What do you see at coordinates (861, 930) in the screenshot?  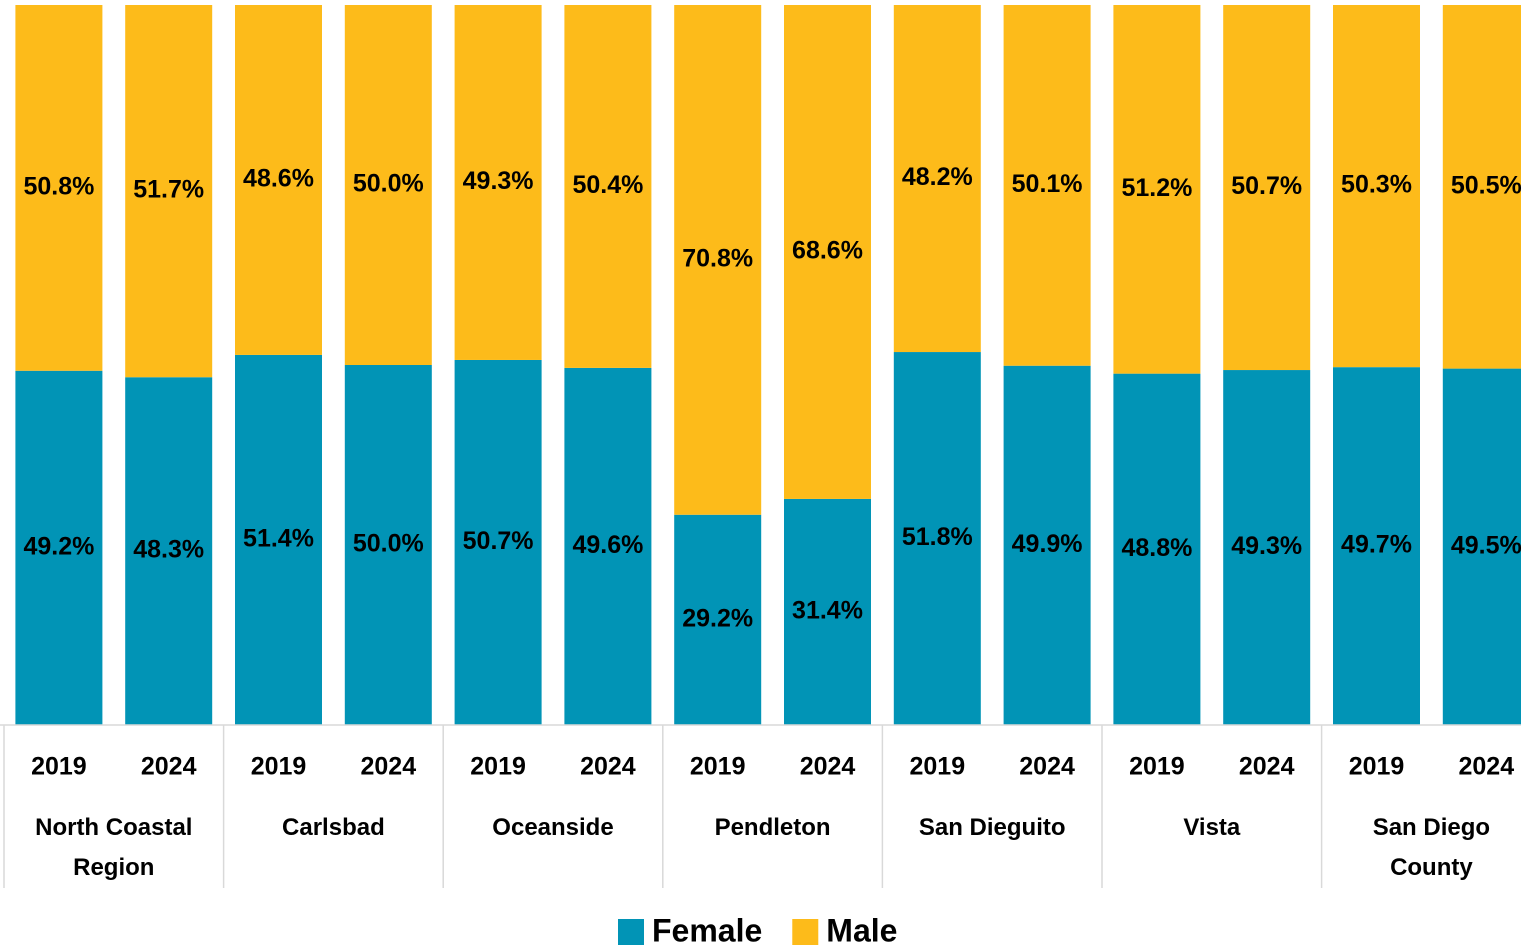 I see `legend-label: Male` at bounding box center [861, 930].